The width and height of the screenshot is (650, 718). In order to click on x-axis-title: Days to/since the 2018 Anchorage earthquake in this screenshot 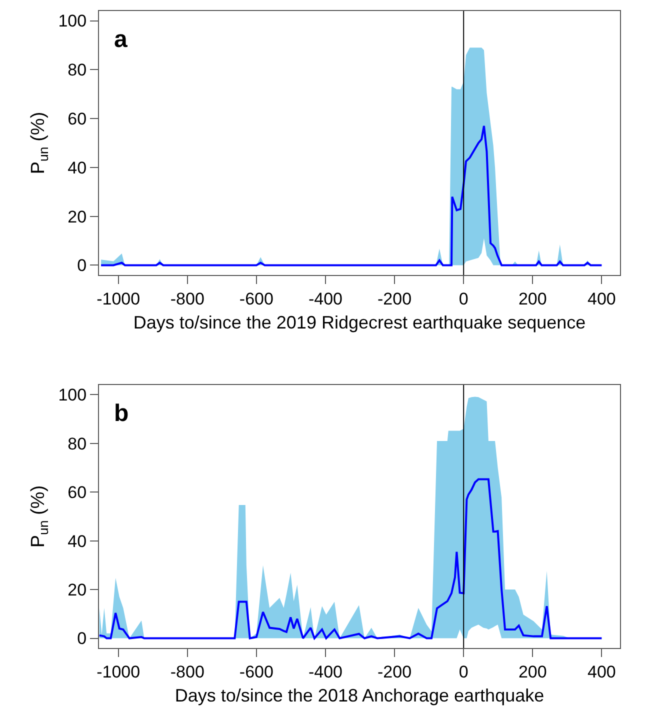, I will do `click(359, 696)`.